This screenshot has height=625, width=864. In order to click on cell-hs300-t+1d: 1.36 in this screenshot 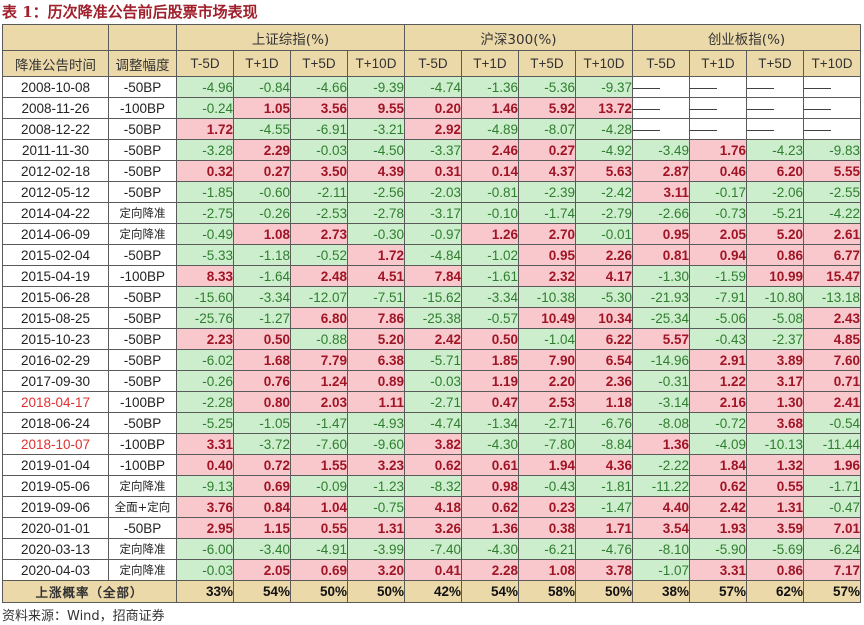, I will do `click(490, 528)`.